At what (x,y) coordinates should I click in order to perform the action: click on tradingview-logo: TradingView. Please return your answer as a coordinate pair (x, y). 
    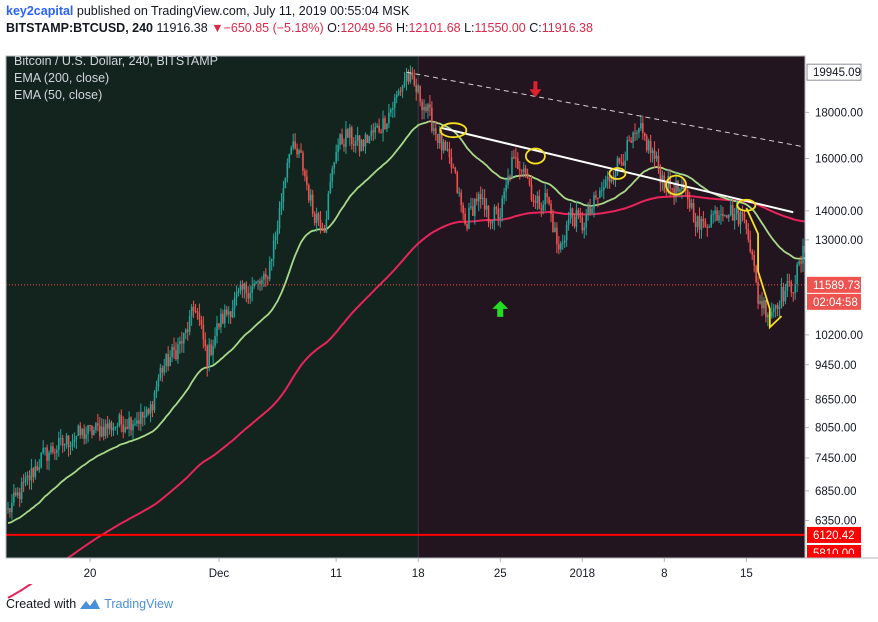
    Looking at the image, I should click on (126, 604).